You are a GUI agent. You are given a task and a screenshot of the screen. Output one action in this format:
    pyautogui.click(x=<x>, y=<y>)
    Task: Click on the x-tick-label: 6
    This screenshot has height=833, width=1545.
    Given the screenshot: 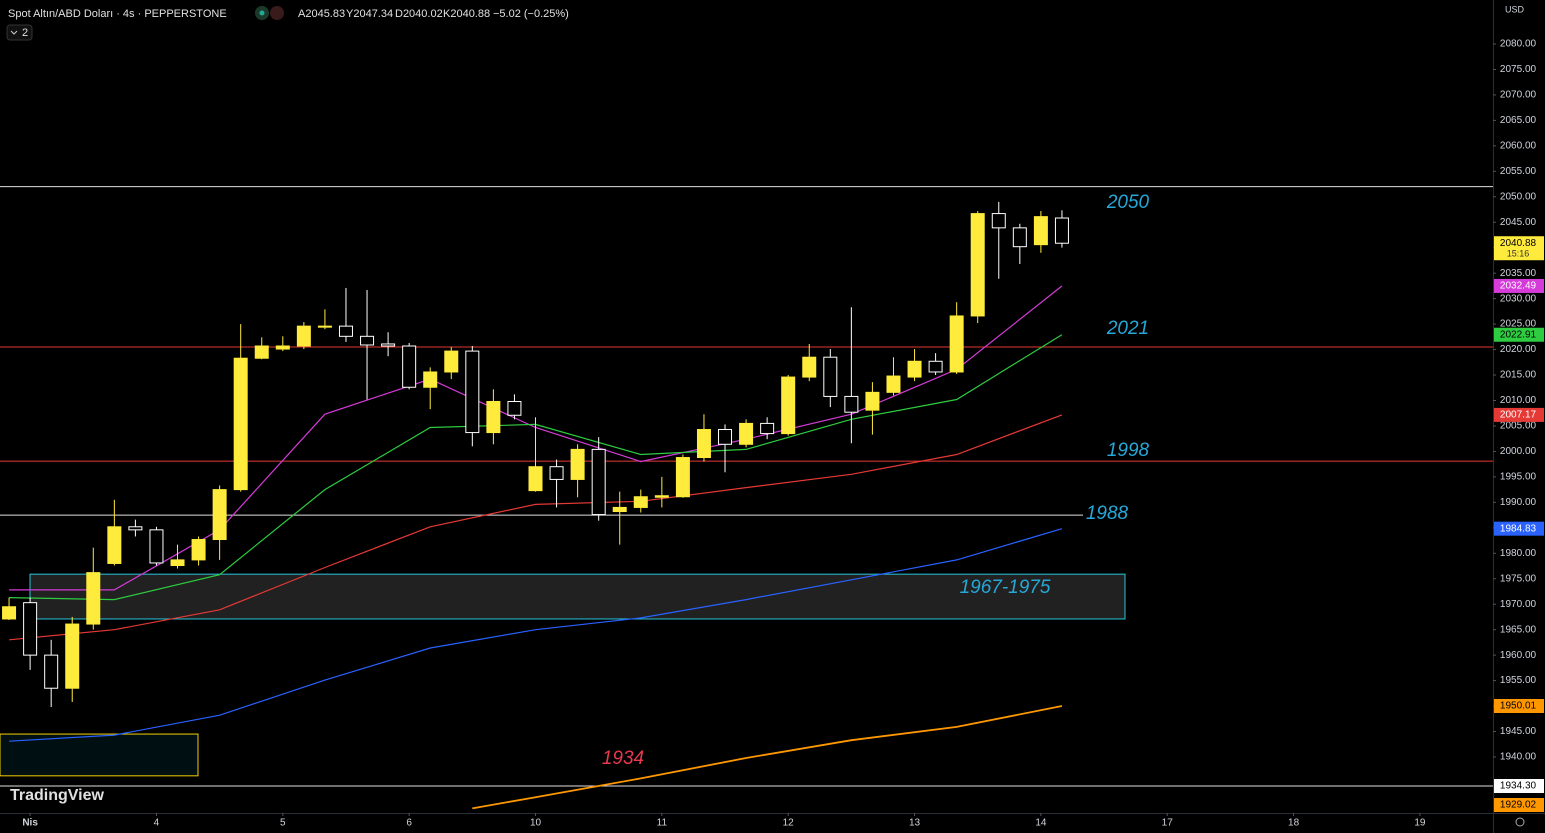 What is the action you would take?
    pyautogui.click(x=409, y=823)
    